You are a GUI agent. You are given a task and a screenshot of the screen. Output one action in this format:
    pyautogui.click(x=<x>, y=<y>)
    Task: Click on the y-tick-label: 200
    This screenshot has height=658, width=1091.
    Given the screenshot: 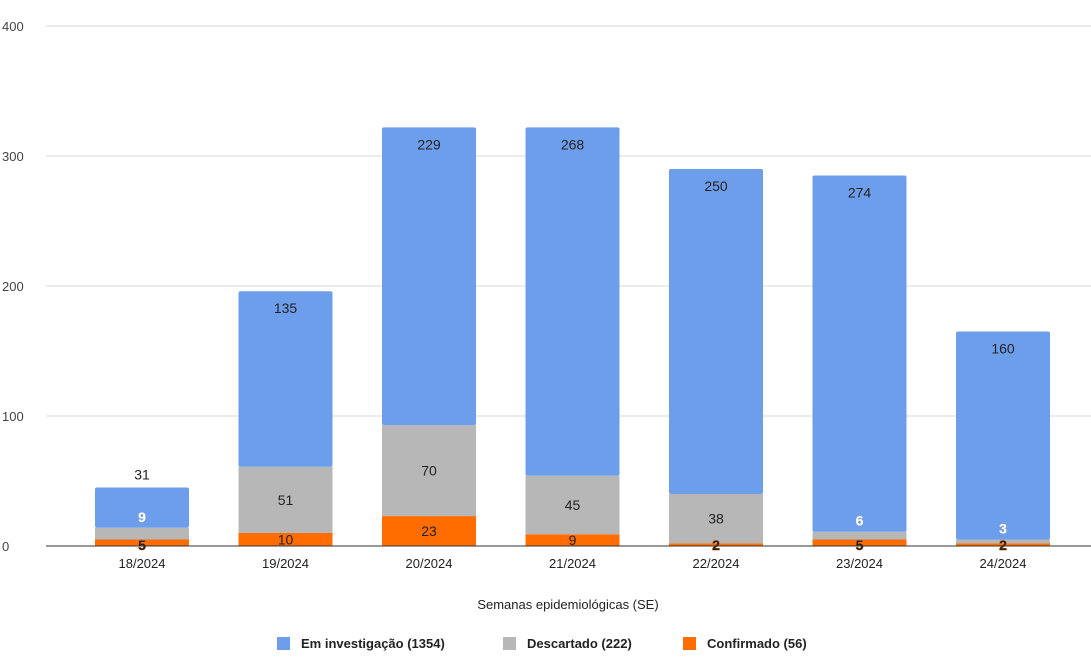 What is the action you would take?
    pyautogui.click(x=13, y=286)
    